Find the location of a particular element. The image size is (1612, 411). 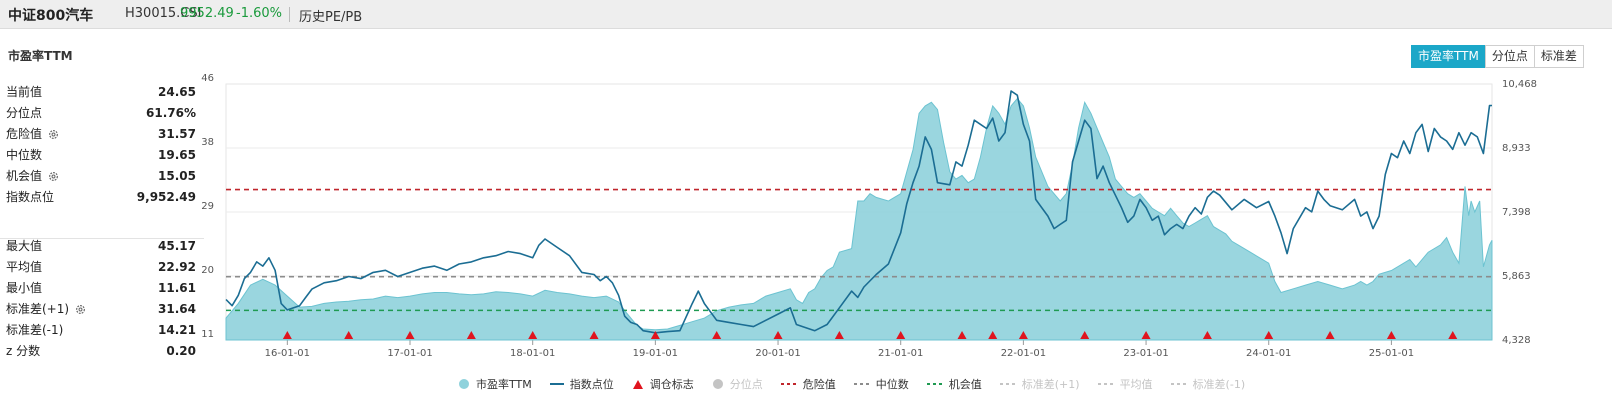

legend-item: 标准差(+1) is located at coordinates (1039, 384).